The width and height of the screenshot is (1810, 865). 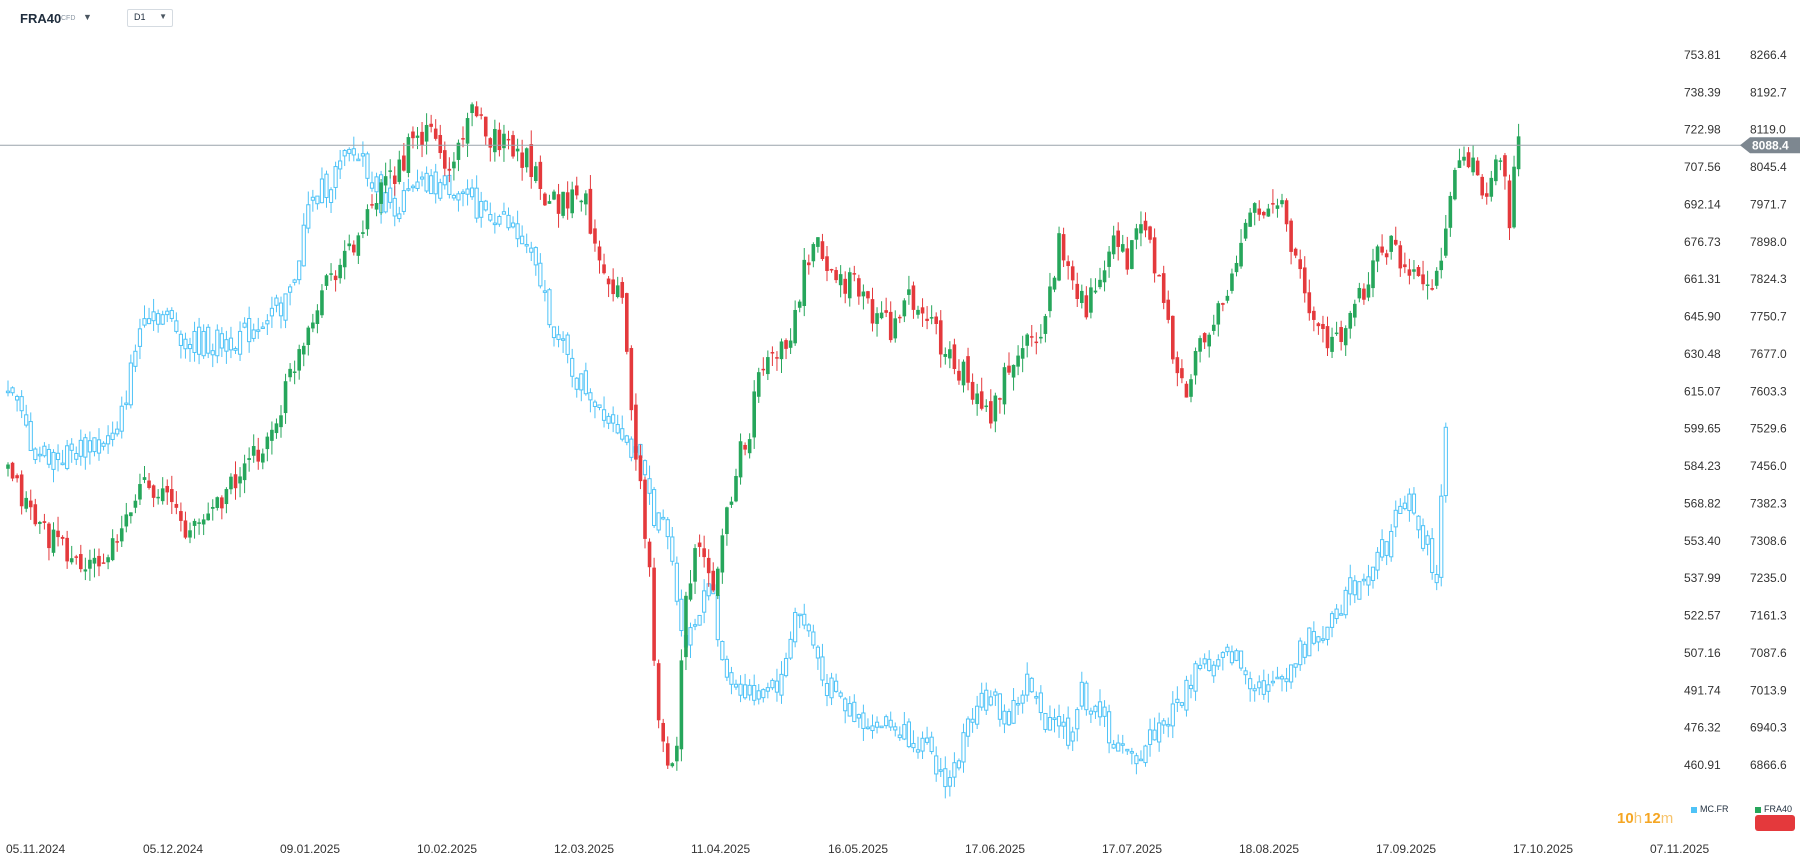 I want to click on countdown-hours-unit: h, so click(x=1638, y=818).